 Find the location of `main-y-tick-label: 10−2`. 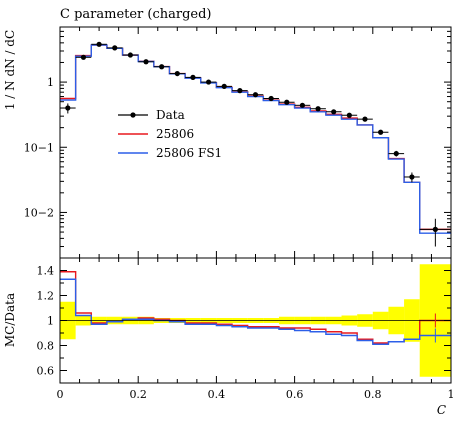

main-y-tick-label: 10−2 is located at coordinates (39, 212).